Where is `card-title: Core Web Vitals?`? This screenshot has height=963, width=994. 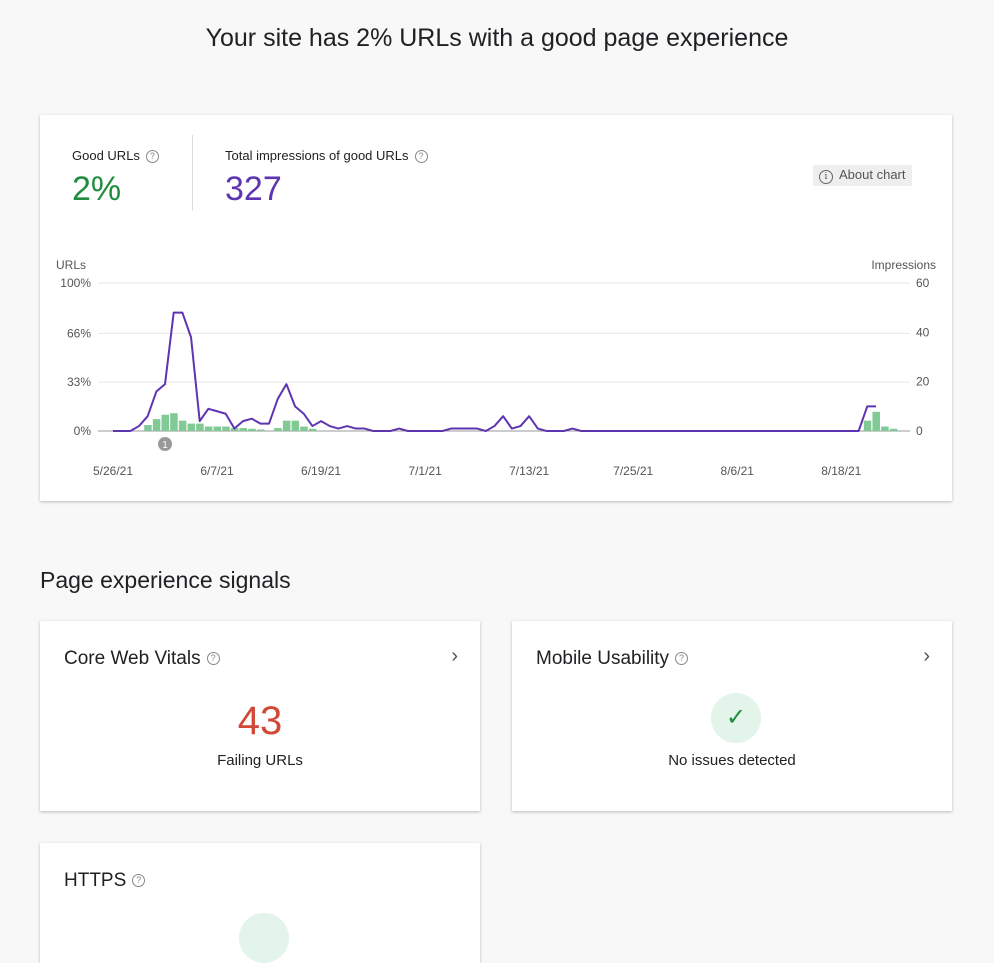 card-title: Core Web Vitals? is located at coordinates (142, 659).